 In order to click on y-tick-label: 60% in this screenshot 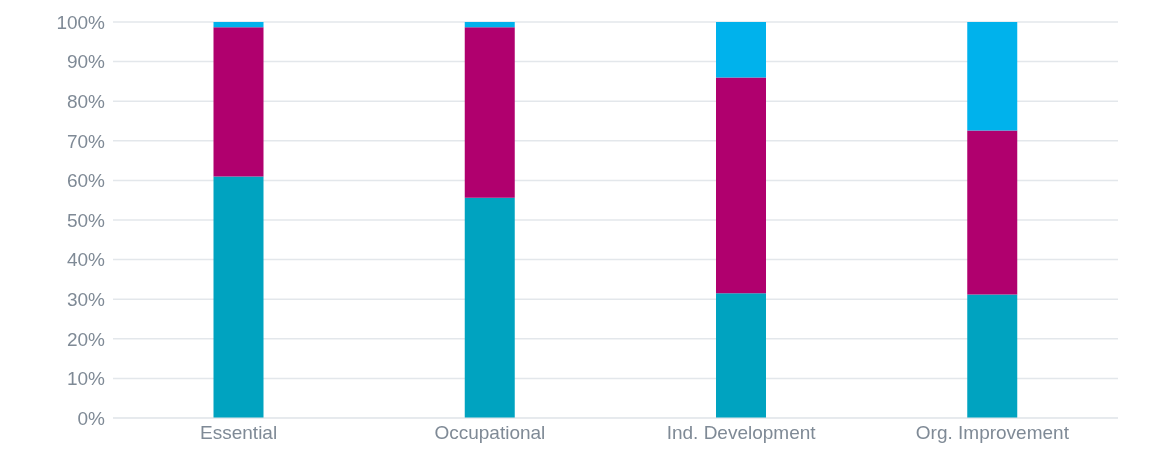, I will do `click(86, 181)`.